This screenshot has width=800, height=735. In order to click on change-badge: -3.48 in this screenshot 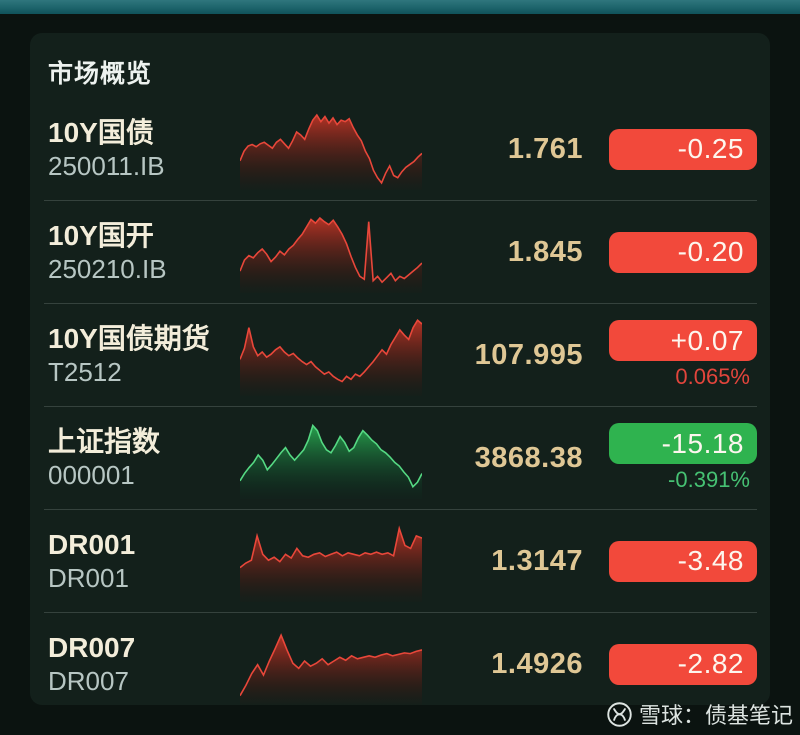, I will do `click(683, 561)`.